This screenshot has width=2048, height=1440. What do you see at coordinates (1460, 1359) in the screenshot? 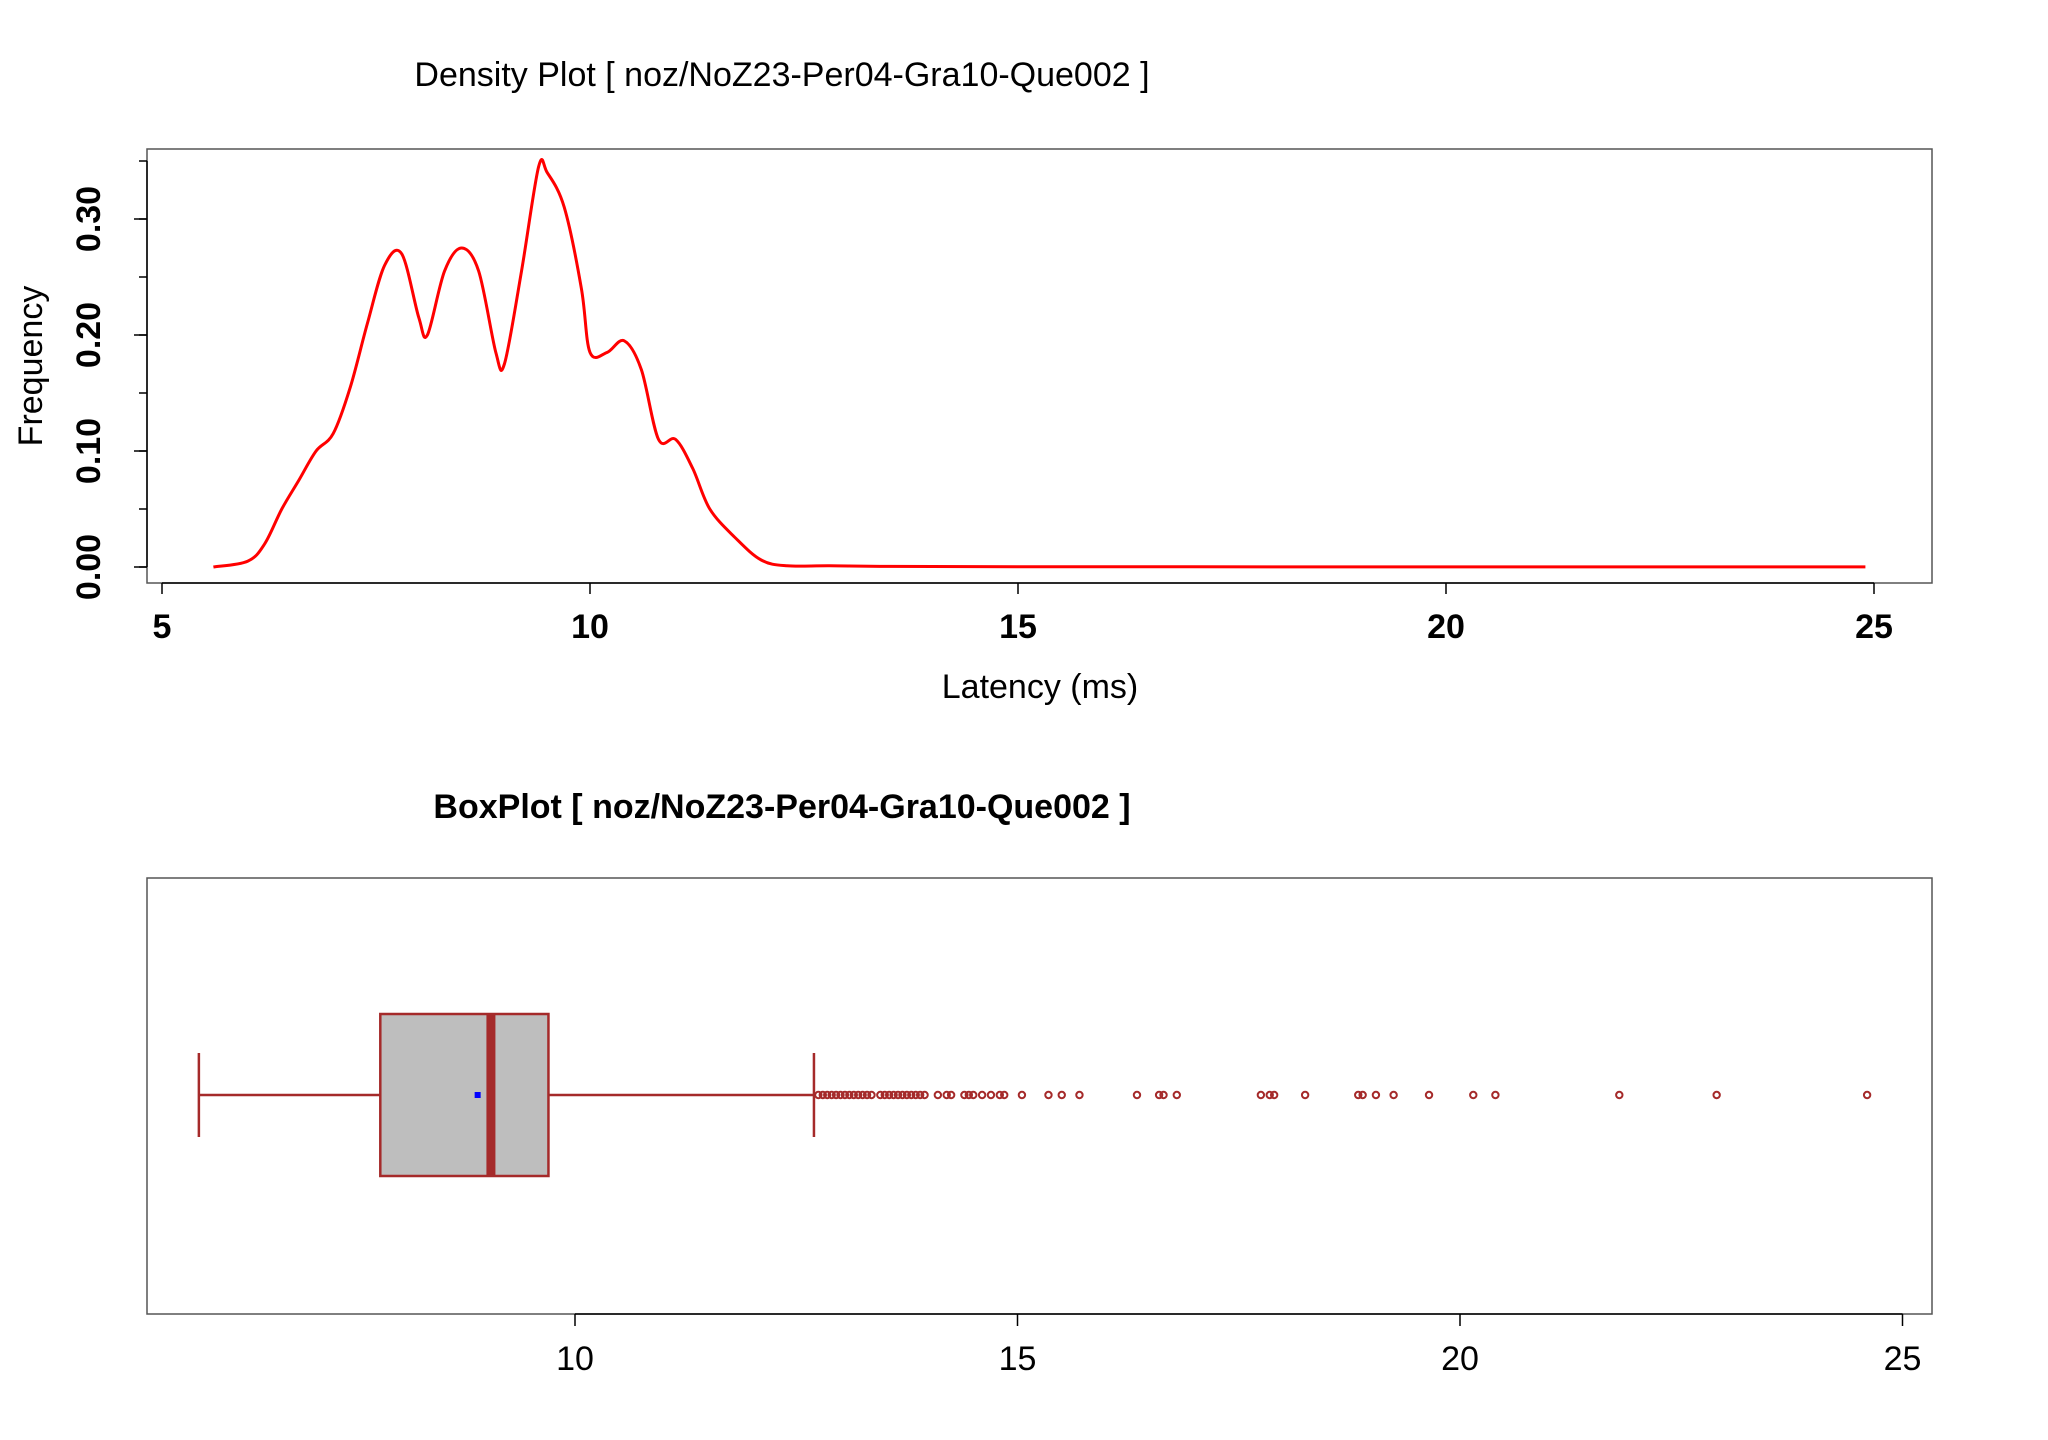
I see `box-x-tick-label: 20` at bounding box center [1460, 1359].